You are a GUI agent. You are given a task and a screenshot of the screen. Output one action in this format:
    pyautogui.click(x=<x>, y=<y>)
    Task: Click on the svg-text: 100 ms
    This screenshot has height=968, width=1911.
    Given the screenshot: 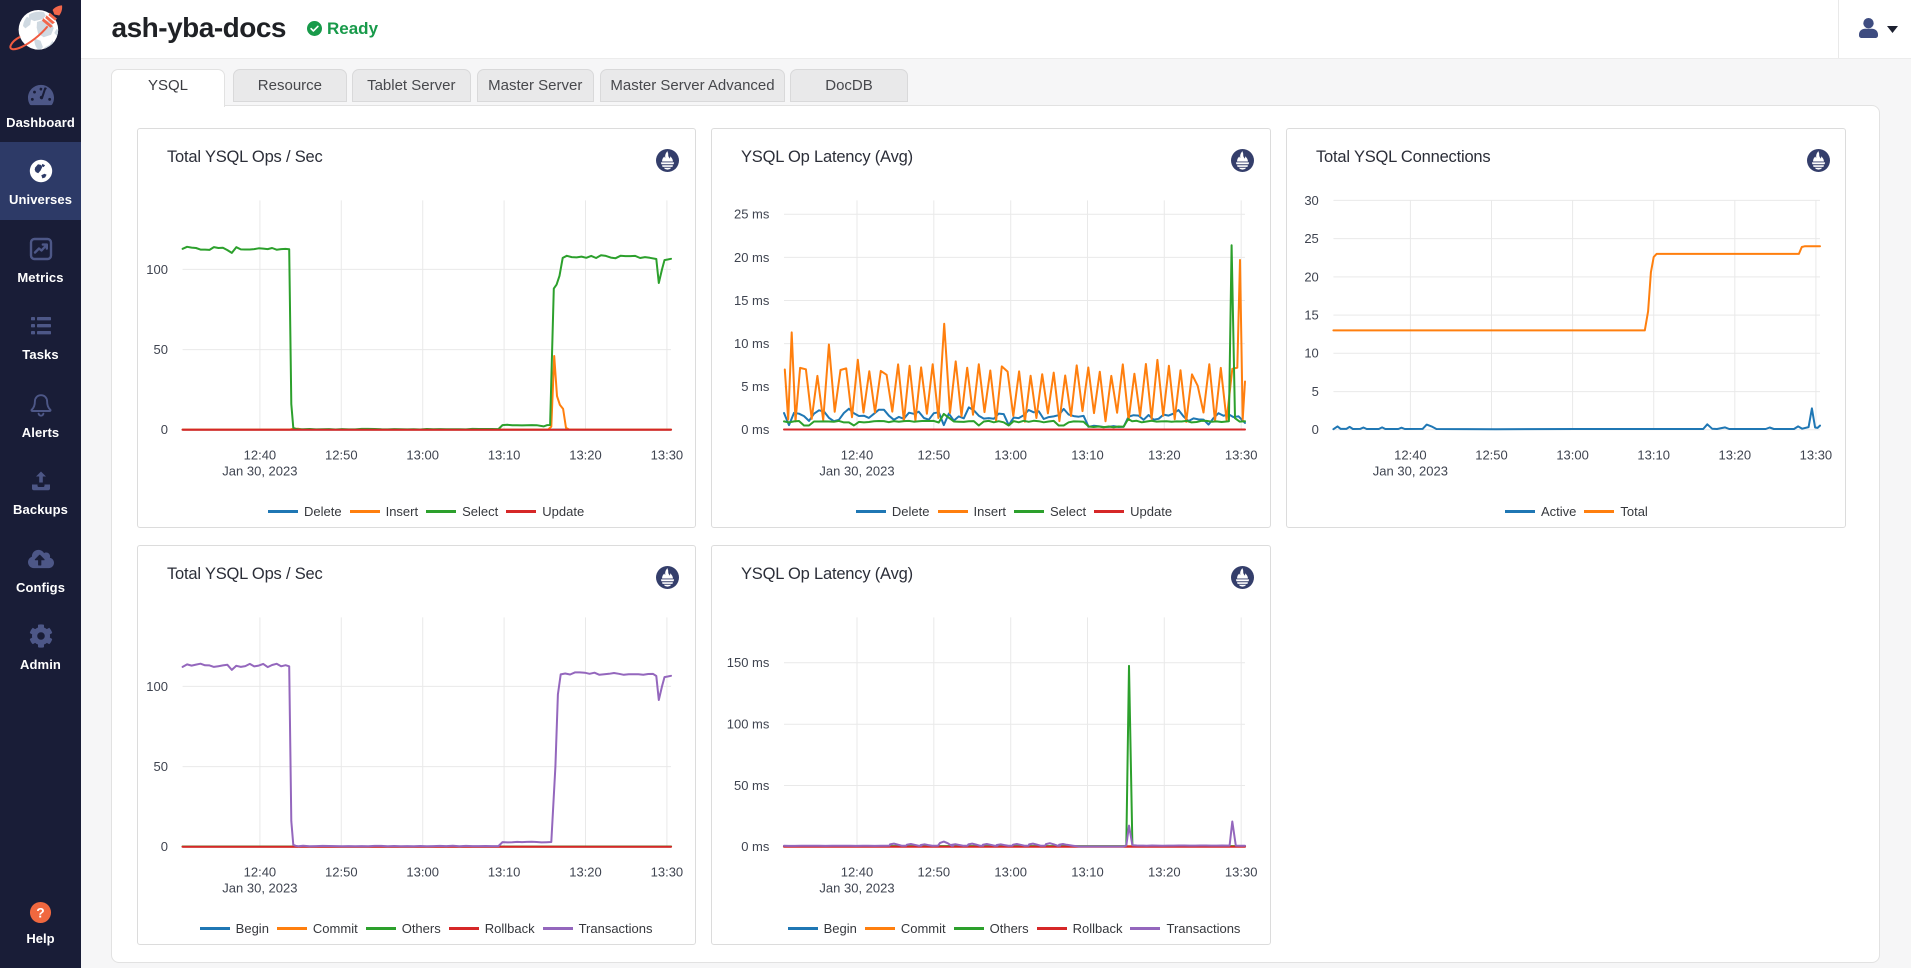 What is the action you would take?
    pyautogui.click(x=747, y=723)
    